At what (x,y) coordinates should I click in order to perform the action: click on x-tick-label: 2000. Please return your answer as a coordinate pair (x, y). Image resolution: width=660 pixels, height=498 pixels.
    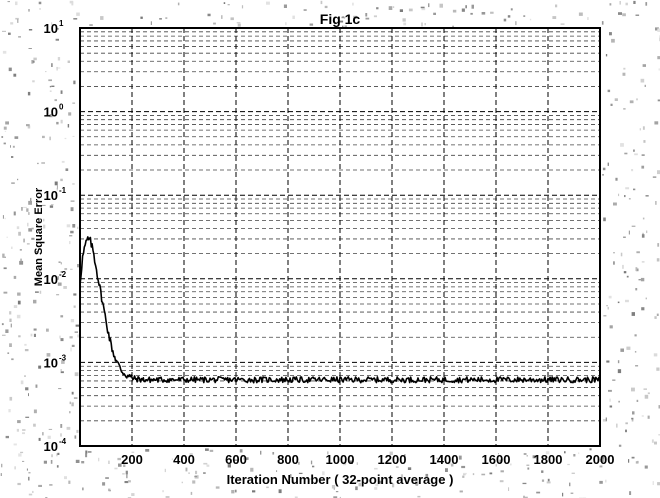
    Looking at the image, I should click on (600, 459).